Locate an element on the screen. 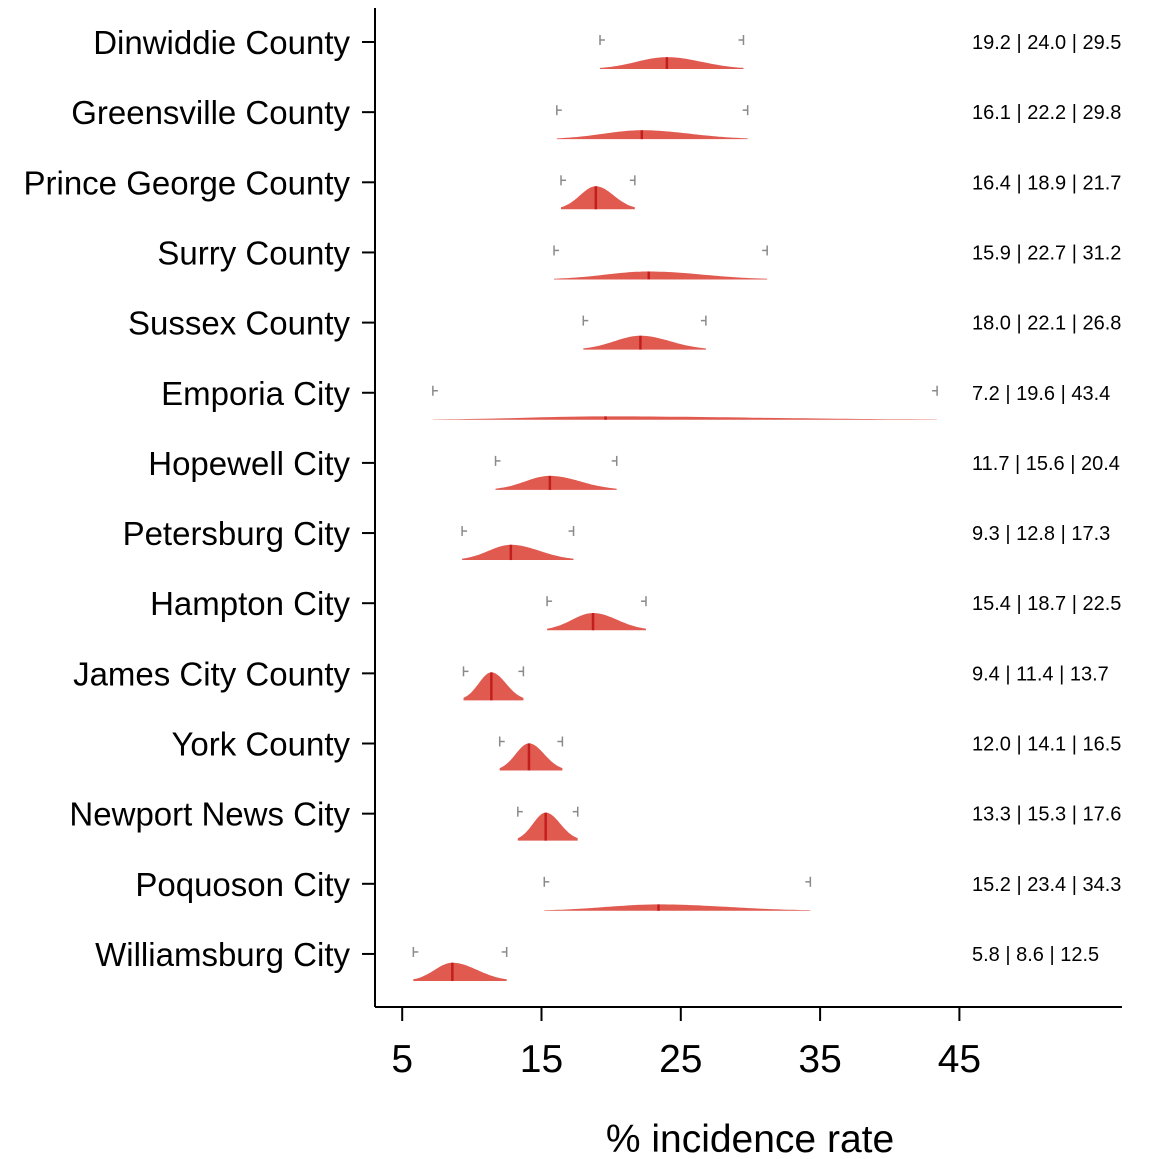 Image resolution: width=1149 pixels, height=1159 pixels. row-10: York County 12.0 | 14.1 | 16.5 is located at coordinates (646, 748).